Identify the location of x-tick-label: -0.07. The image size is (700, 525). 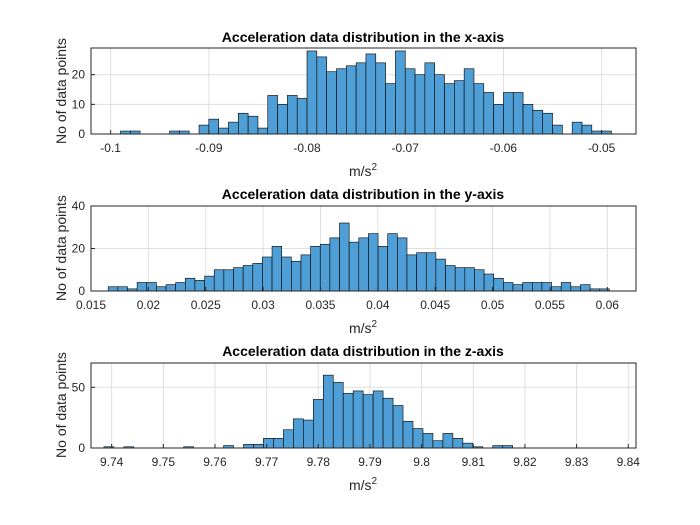
(406, 148).